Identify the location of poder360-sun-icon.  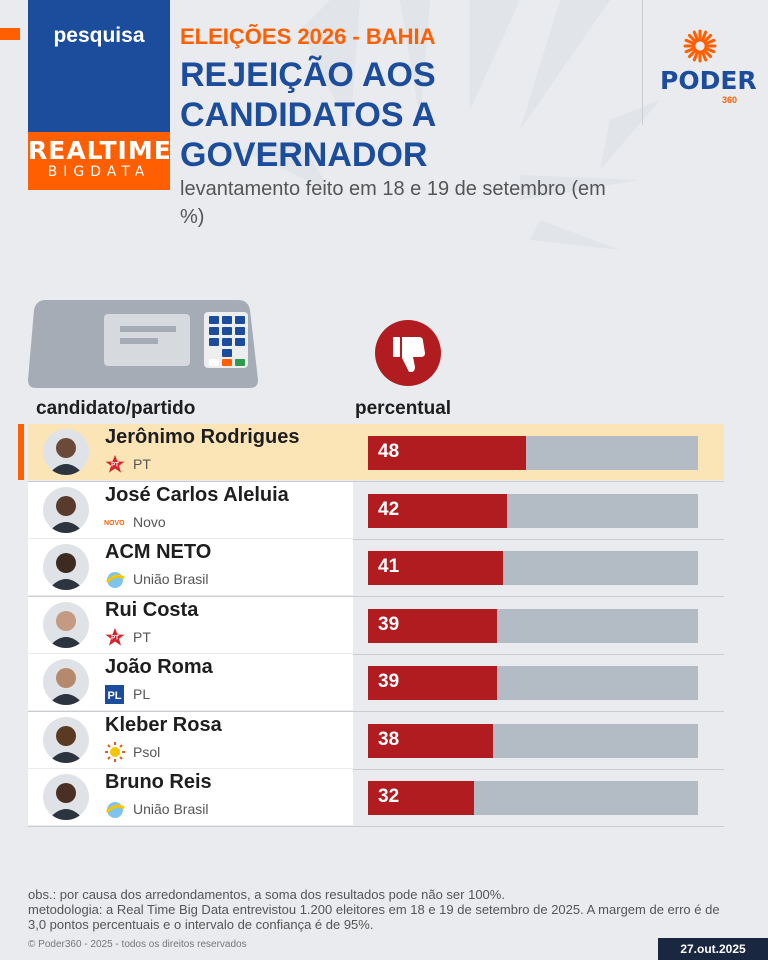
(700, 46).